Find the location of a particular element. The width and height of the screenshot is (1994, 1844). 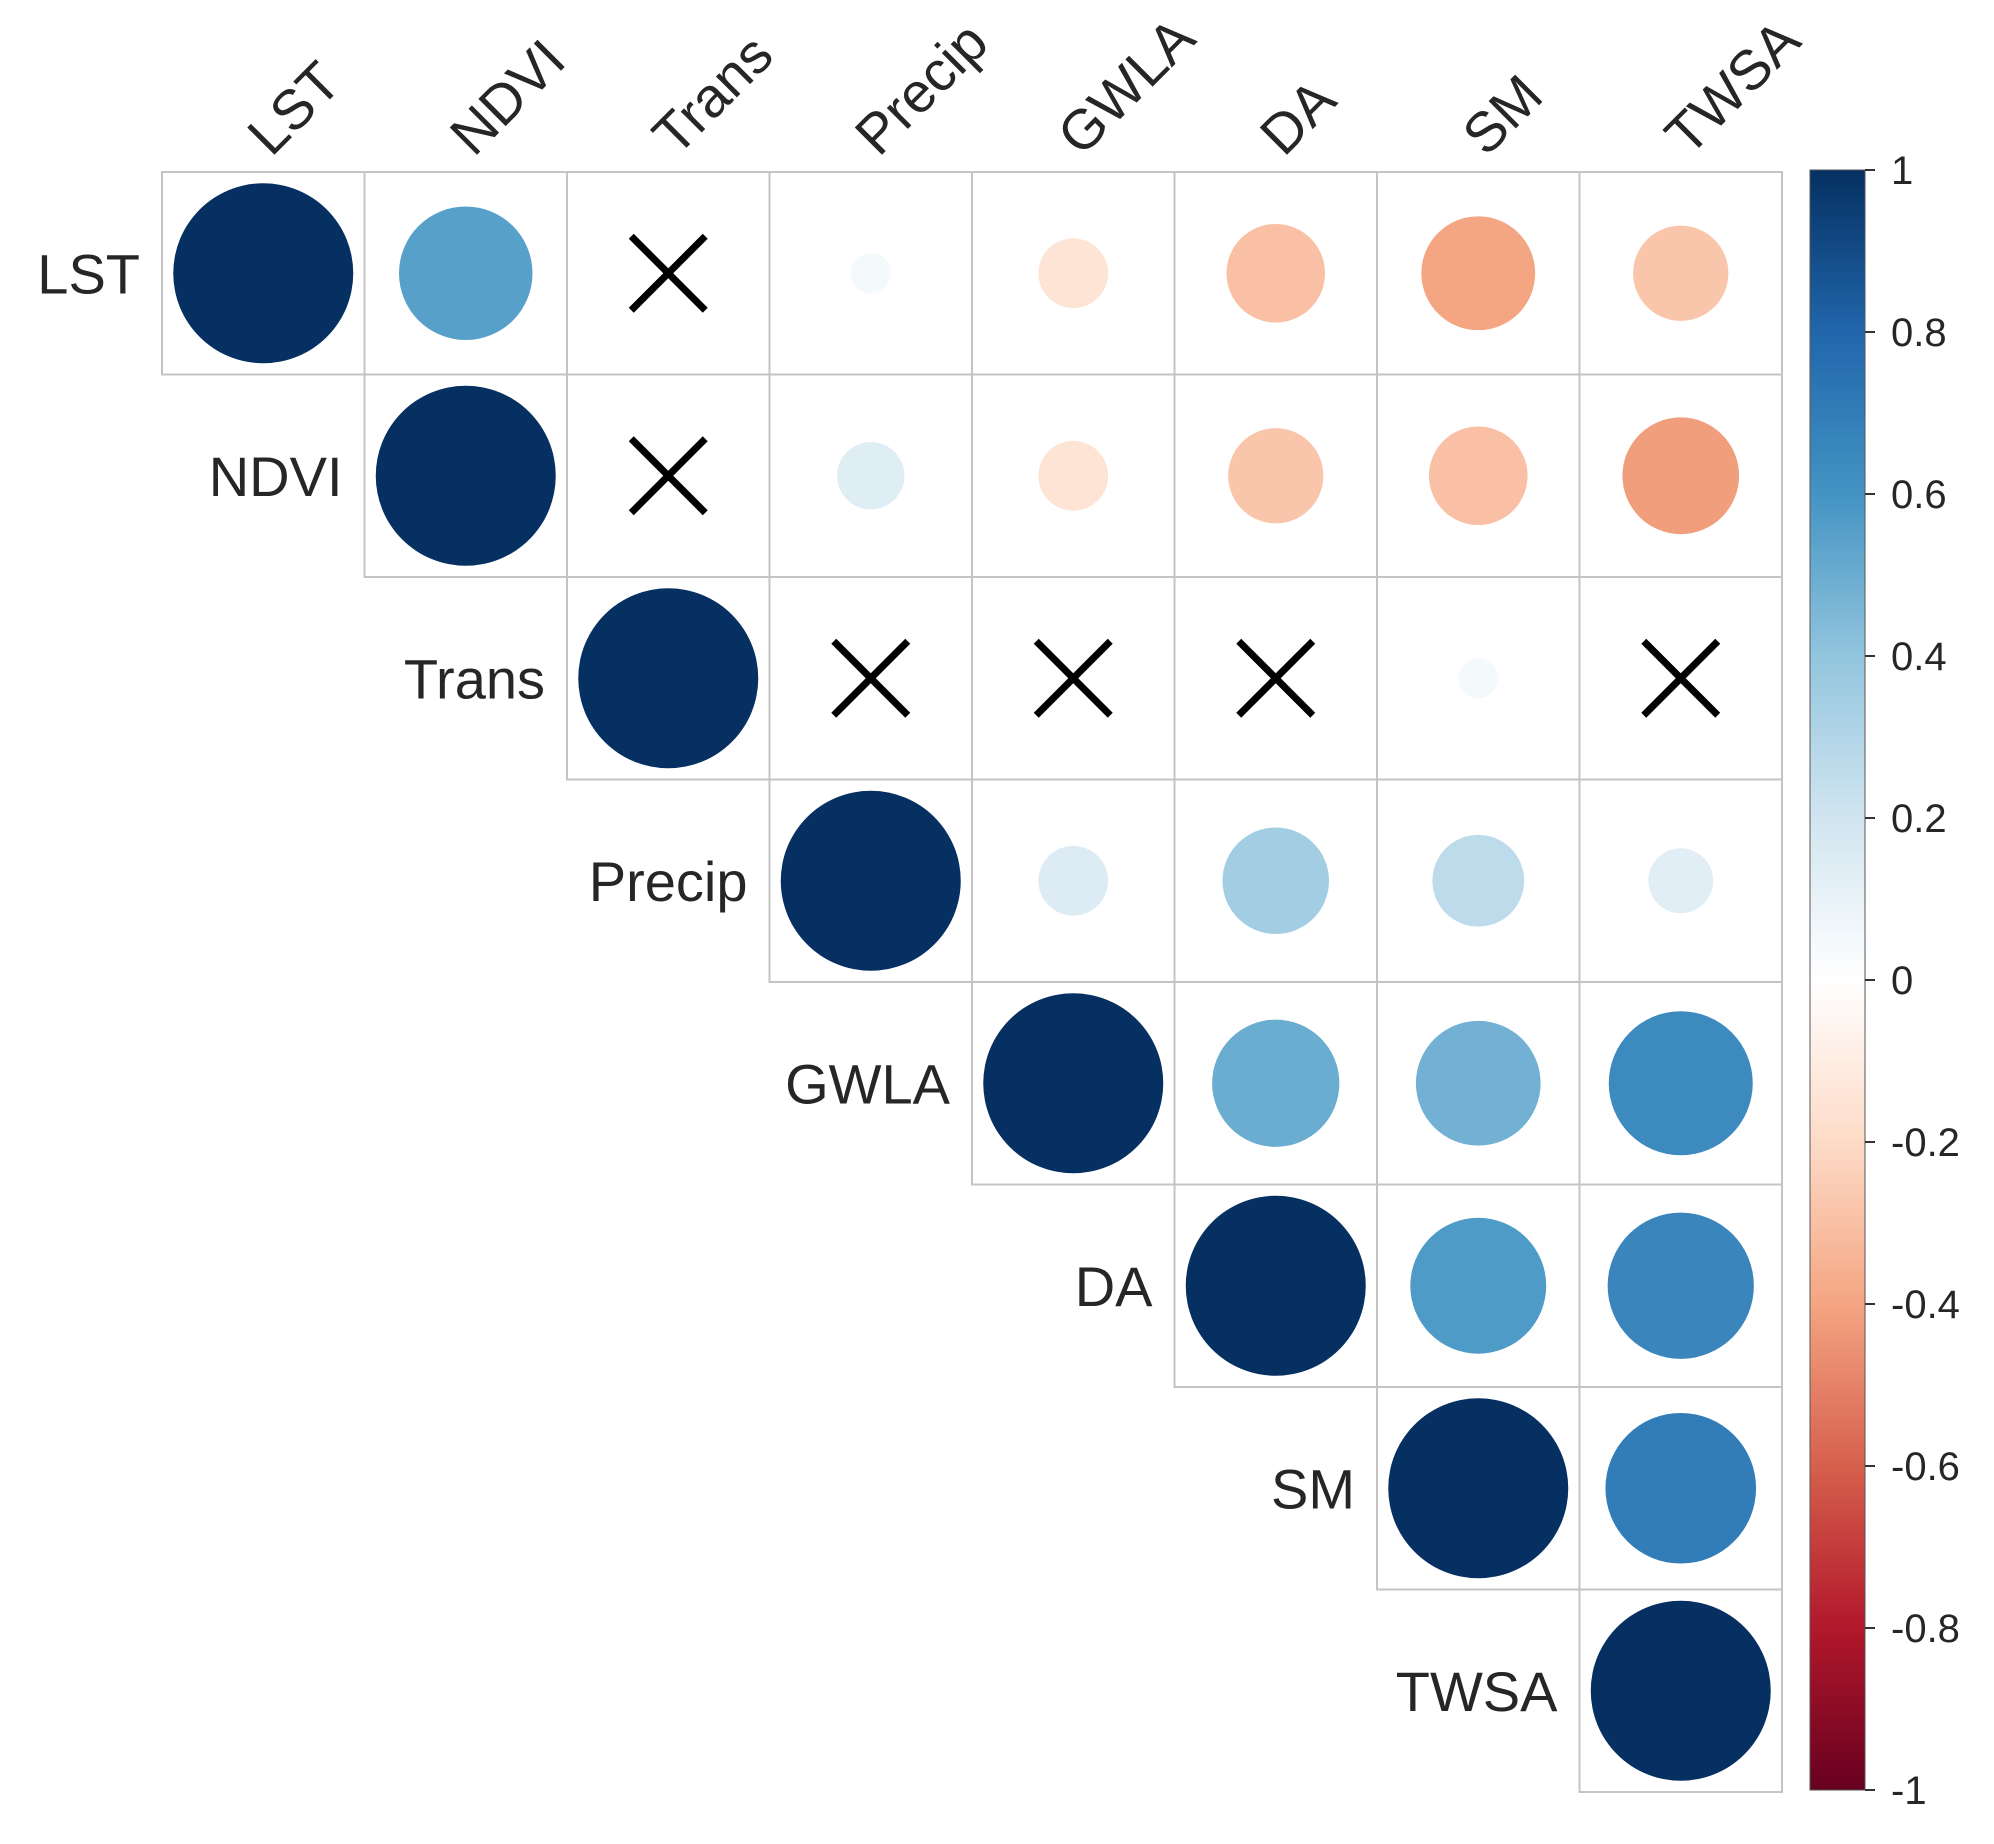

colorbar-tick-label: 0 is located at coordinates (1902, 981).